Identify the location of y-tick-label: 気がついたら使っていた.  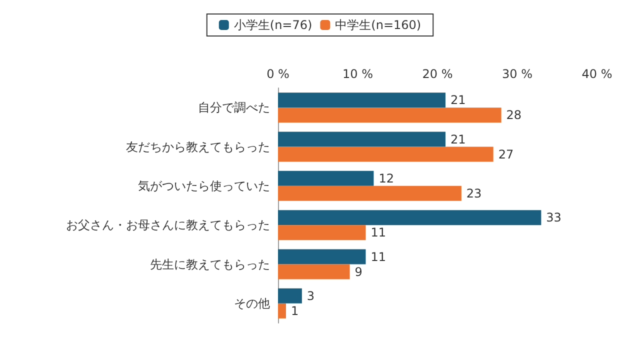
(204, 185).